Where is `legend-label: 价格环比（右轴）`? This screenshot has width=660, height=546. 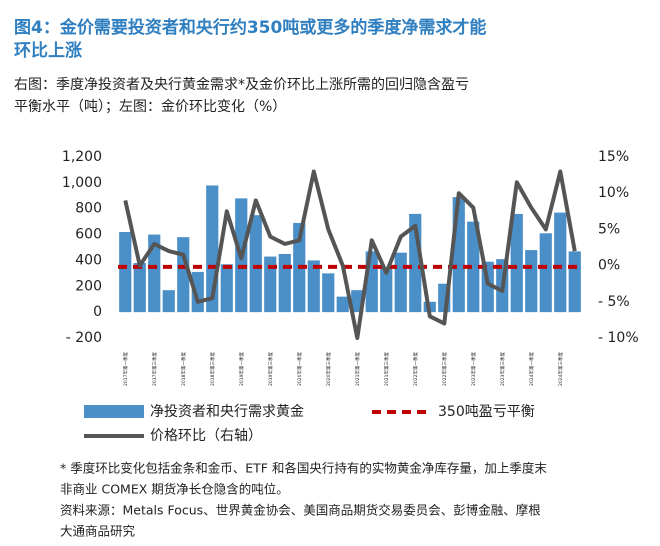 legend-label: 价格环比（右轴） is located at coordinates (206, 436).